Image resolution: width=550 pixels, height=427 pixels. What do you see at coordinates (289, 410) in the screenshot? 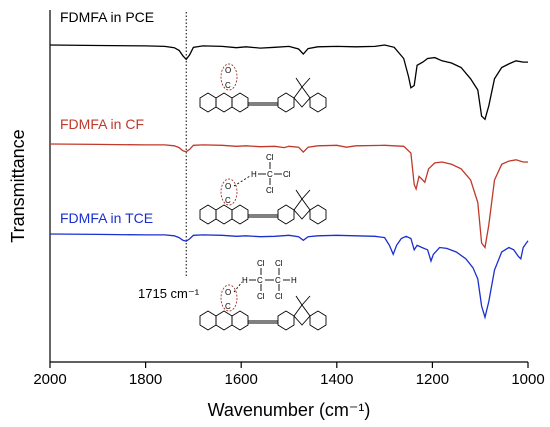
I see `x-axis-title: Wavenumber (cm⁻¹)` at bounding box center [289, 410].